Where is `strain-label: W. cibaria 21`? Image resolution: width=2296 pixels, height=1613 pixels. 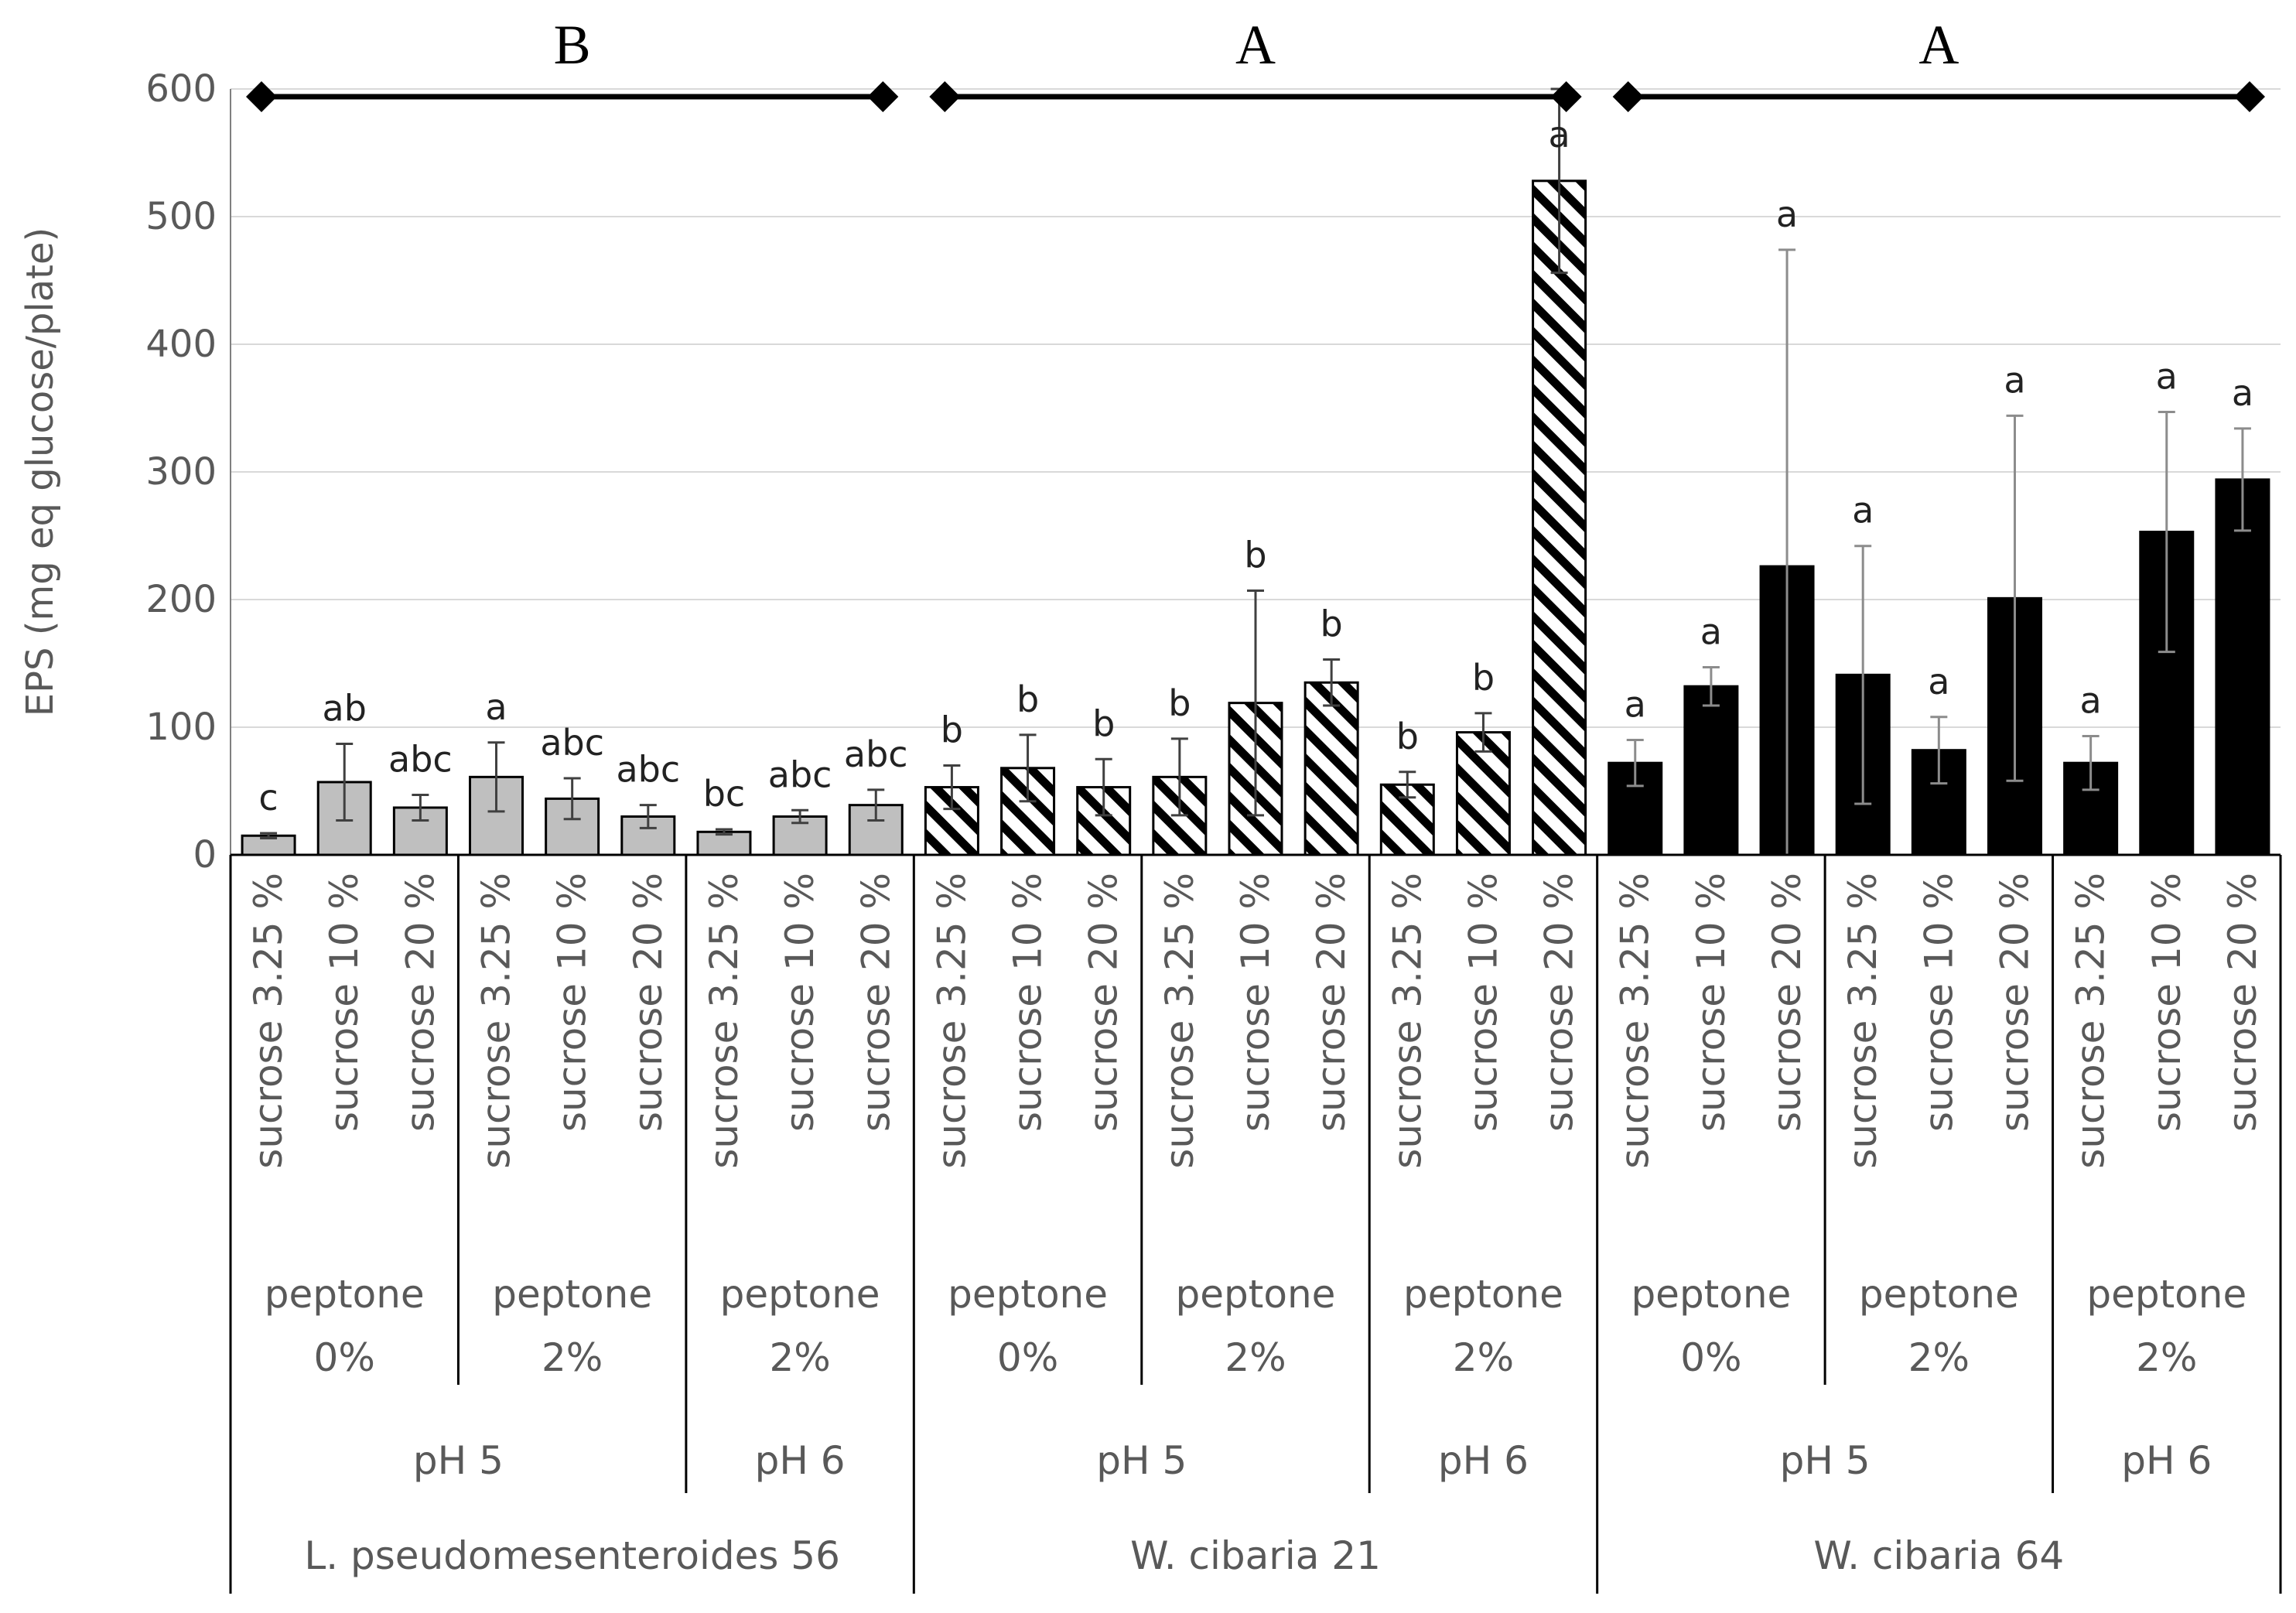
strain-label: W. cibaria 21 is located at coordinates (1255, 1555).